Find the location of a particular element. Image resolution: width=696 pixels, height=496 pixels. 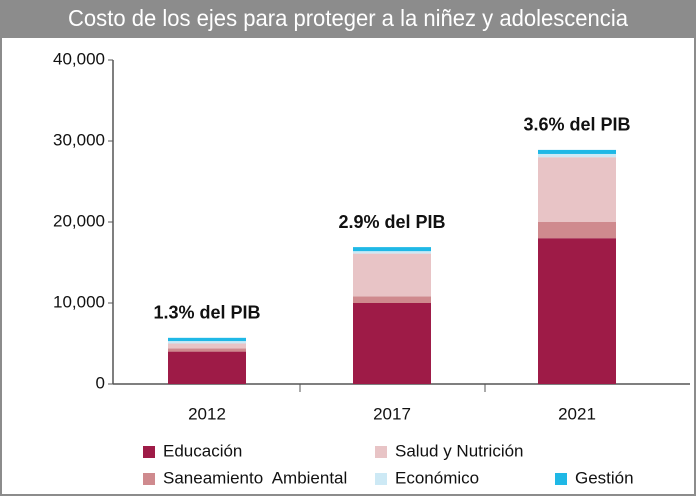

x-tick-label: 2012 is located at coordinates (207, 413).